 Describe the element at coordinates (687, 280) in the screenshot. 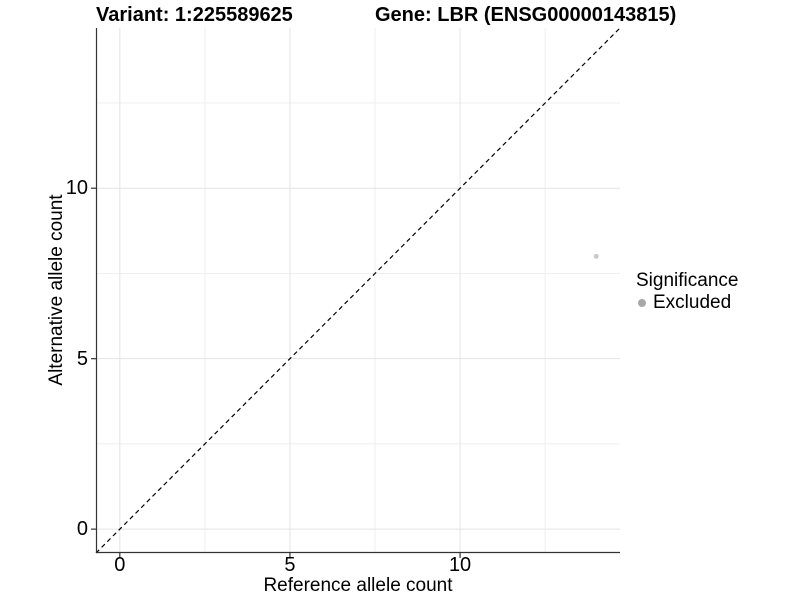

I see `legend-title: Significance` at that location.